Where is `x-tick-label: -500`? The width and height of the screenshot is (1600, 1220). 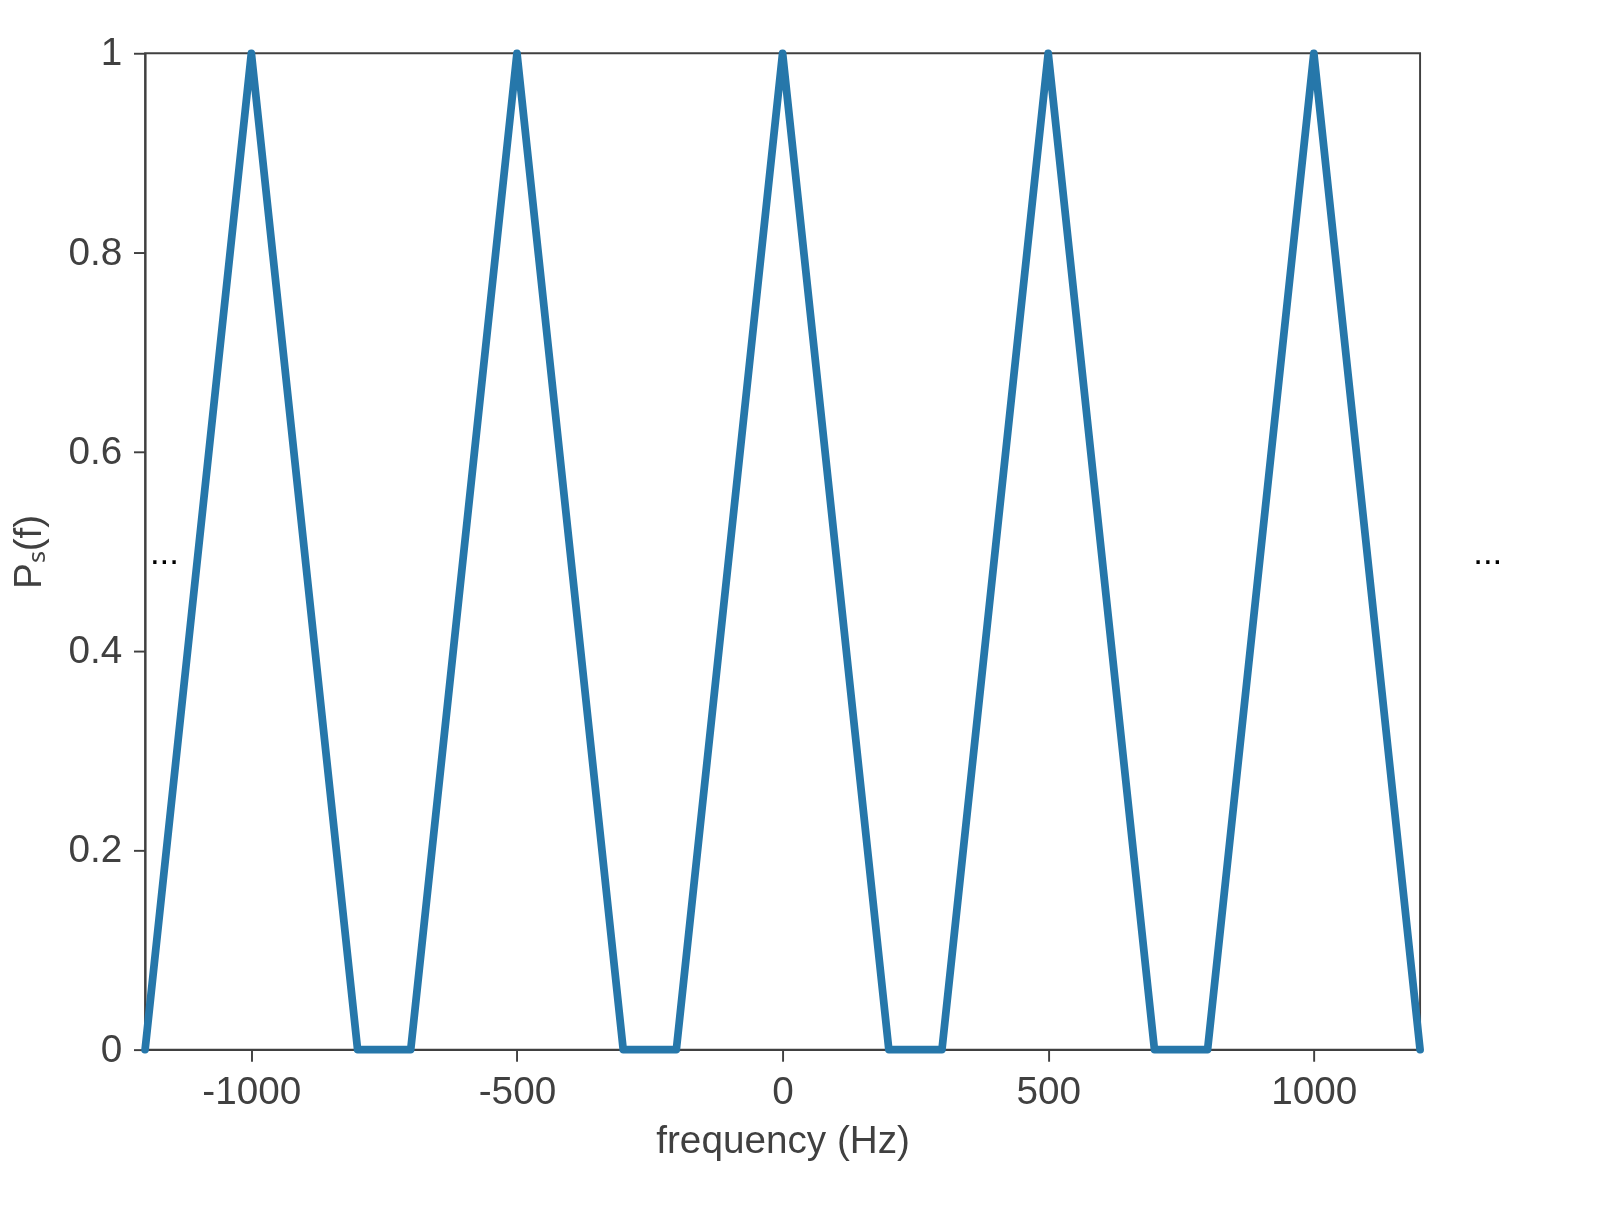 x-tick-label: -500 is located at coordinates (517, 1091).